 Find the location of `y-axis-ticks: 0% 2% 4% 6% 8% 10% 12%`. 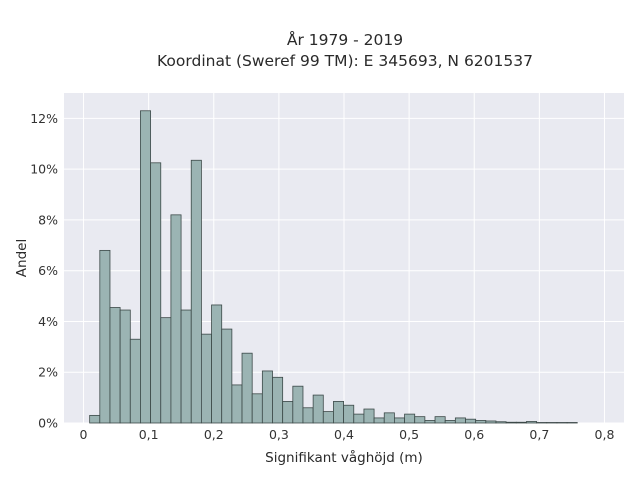

y-axis-ticks: 0% 2% 4% 6% 8% 10% 12% is located at coordinates (44, 271).